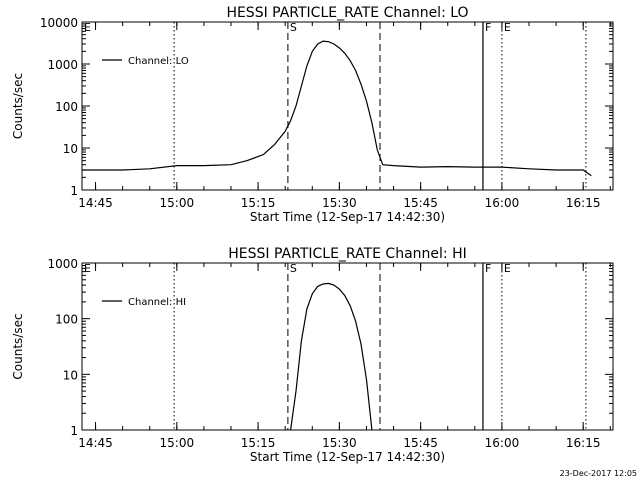 Image resolution: width=640 pixels, height=480 pixels. Describe the element at coordinates (158, 61) in the screenshot. I see `legend-label: Channel: LO` at that location.